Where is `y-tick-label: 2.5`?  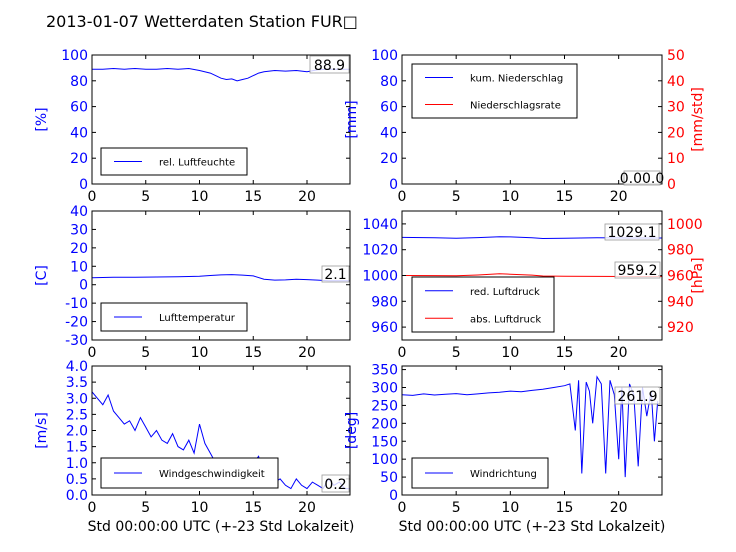
y-tick-label: 2.5 is located at coordinates (77, 415).